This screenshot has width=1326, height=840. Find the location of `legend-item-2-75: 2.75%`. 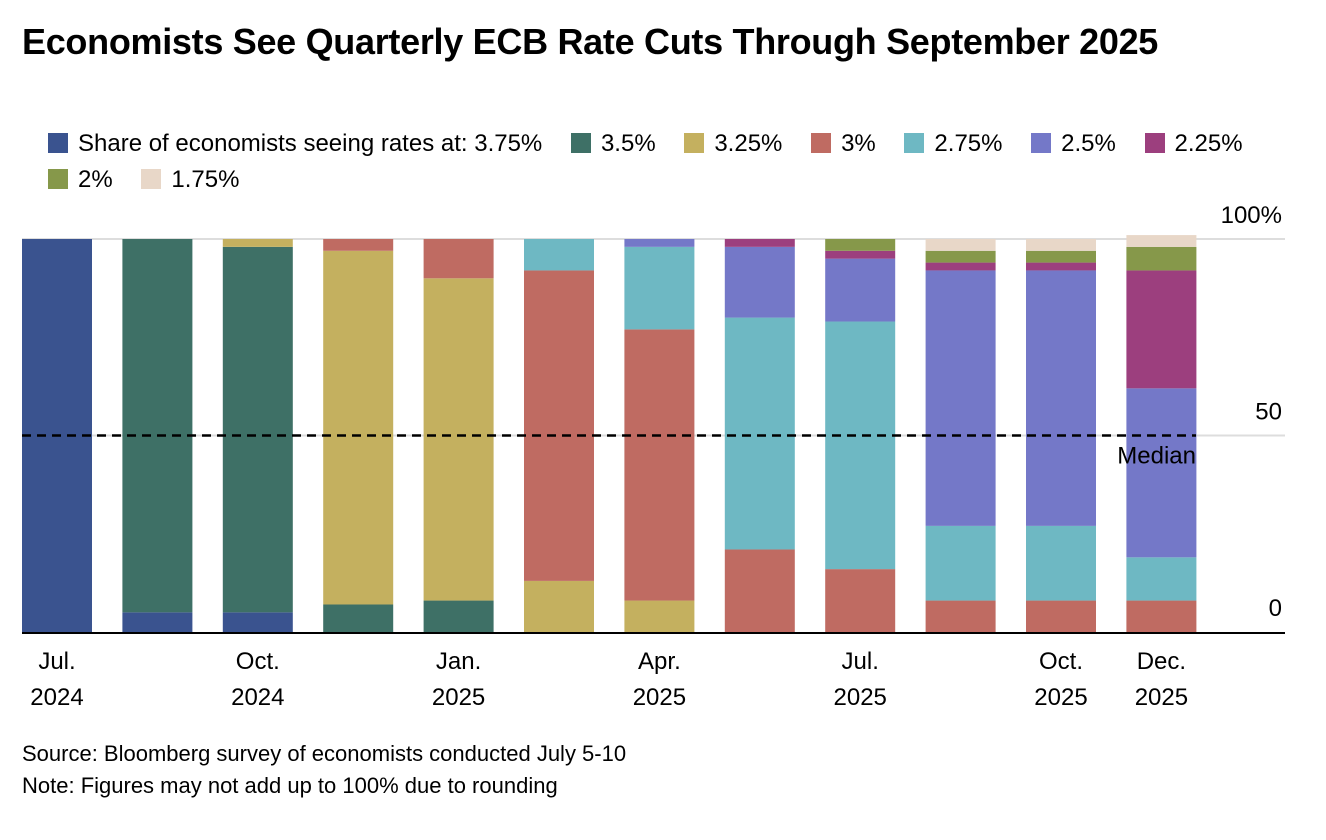

legend-item-2-75: 2.75% is located at coordinates (953, 144).